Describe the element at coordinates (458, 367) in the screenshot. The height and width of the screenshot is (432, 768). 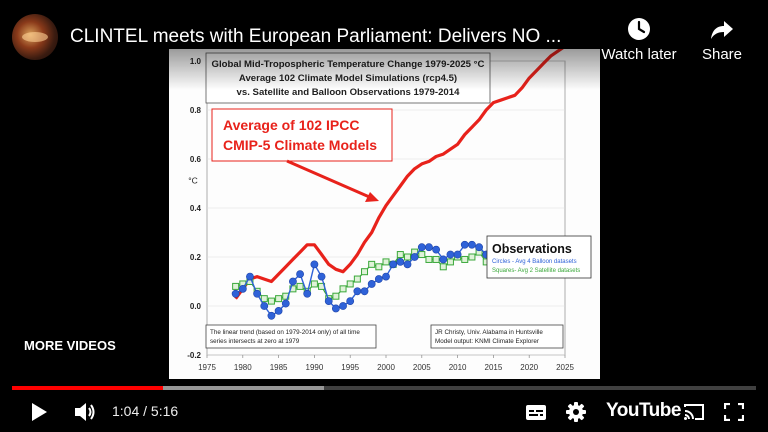
I see `x-tick-label: 2010` at that location.